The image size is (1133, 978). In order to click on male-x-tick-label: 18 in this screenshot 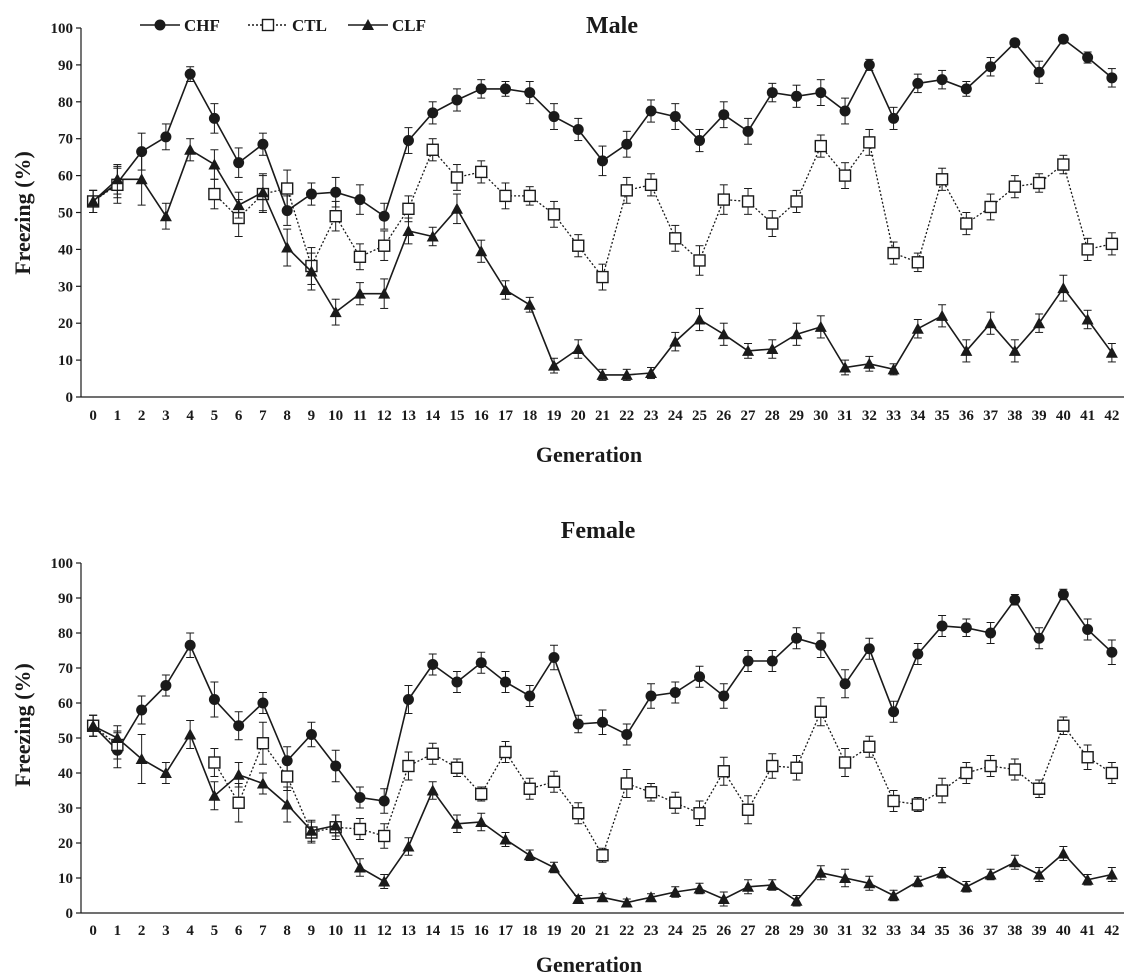, I will do `click(529, 416)`.